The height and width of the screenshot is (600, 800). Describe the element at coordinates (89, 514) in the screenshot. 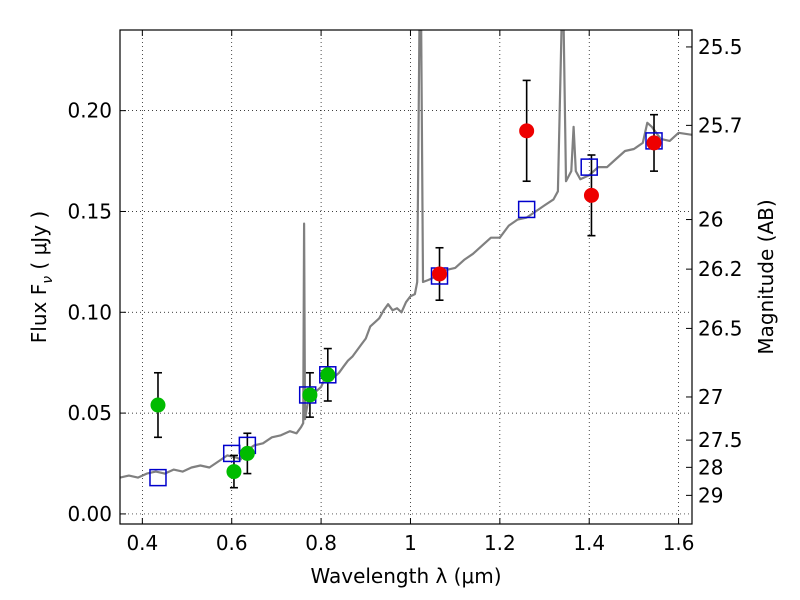

I see `y-tick-label: 0.00` at that location.